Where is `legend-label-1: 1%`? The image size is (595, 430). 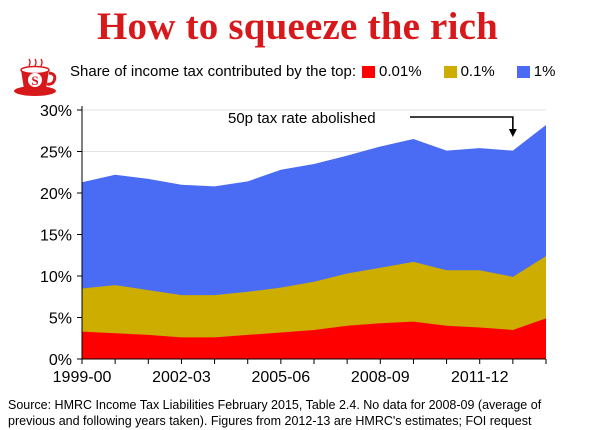 legend-label-1: 1% is located at coordinates (544, 71).